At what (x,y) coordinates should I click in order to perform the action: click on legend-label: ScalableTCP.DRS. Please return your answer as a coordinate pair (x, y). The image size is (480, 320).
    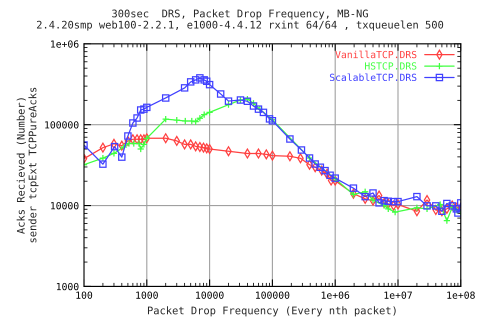
    Looking at the image, I should click on (373, 77).